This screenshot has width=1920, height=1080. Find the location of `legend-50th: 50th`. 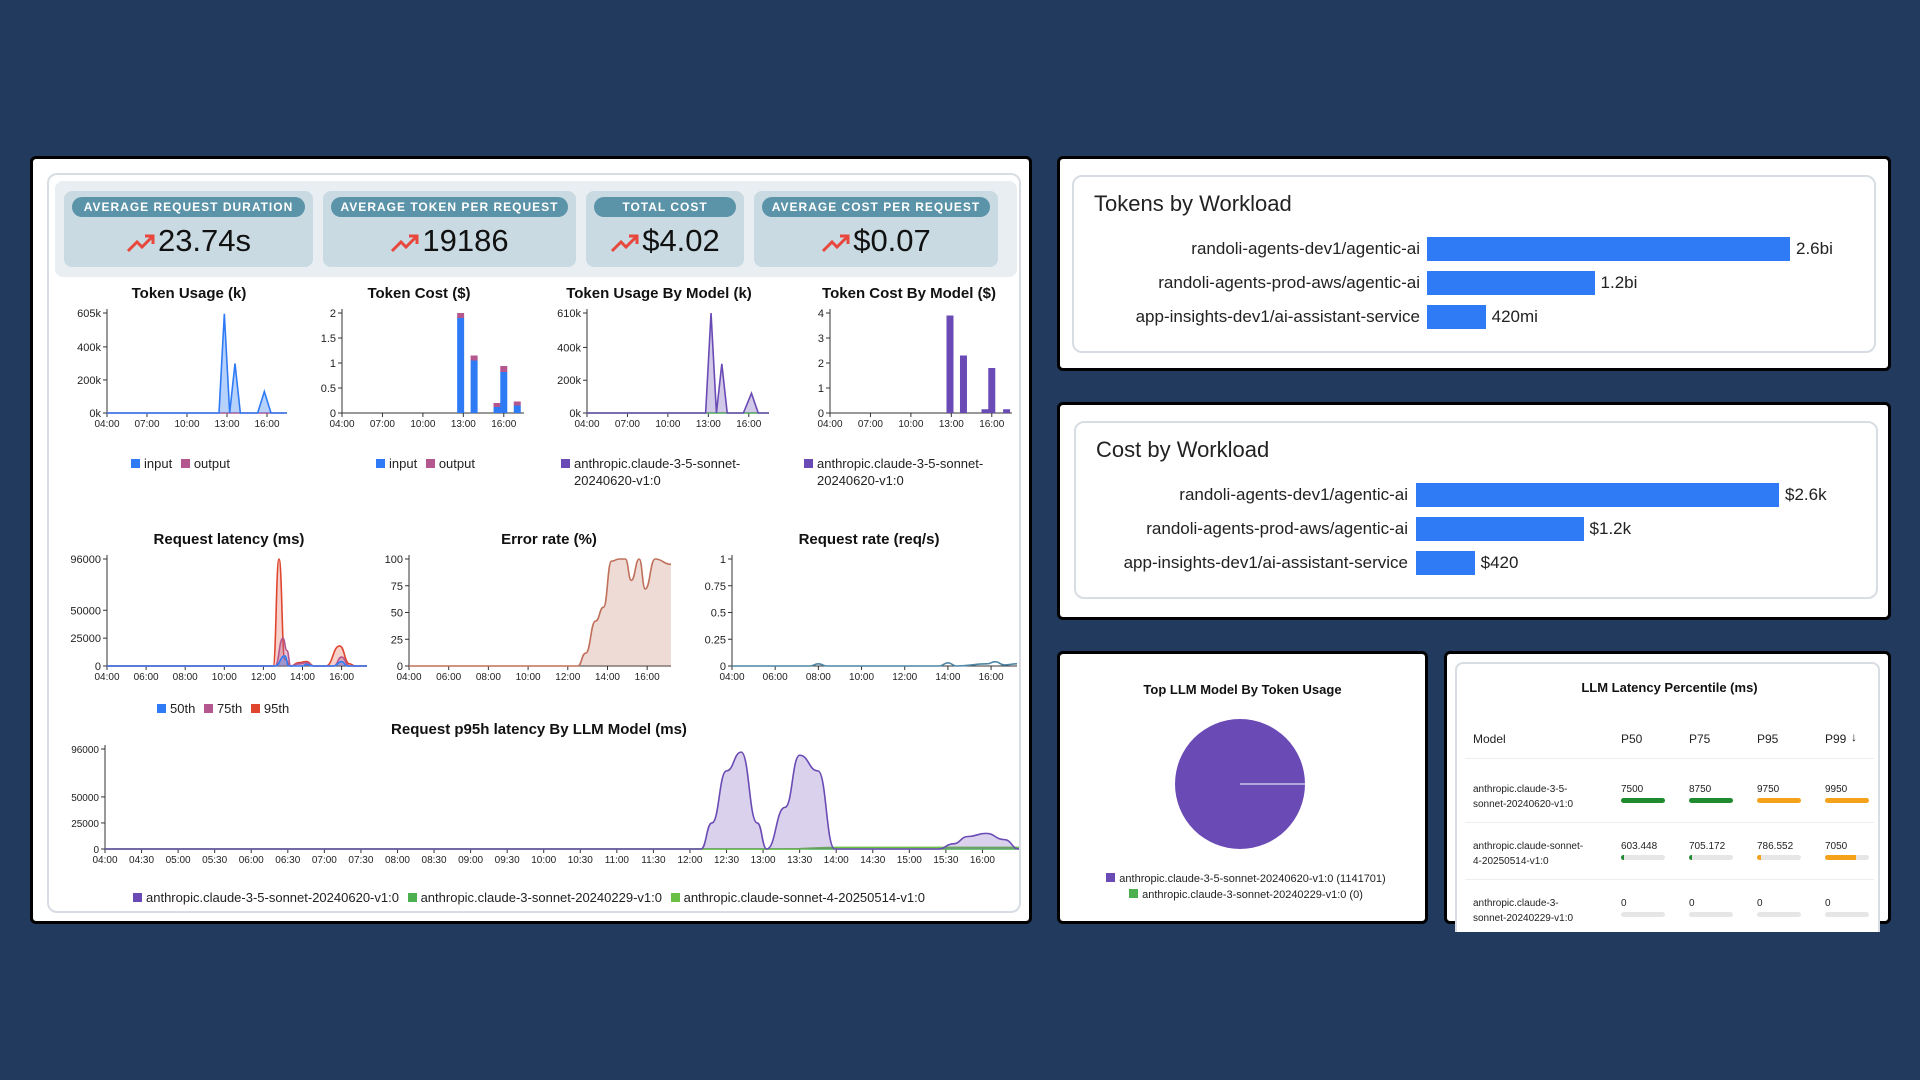

legend-50th: 50th is located at coordinates (183, 708).